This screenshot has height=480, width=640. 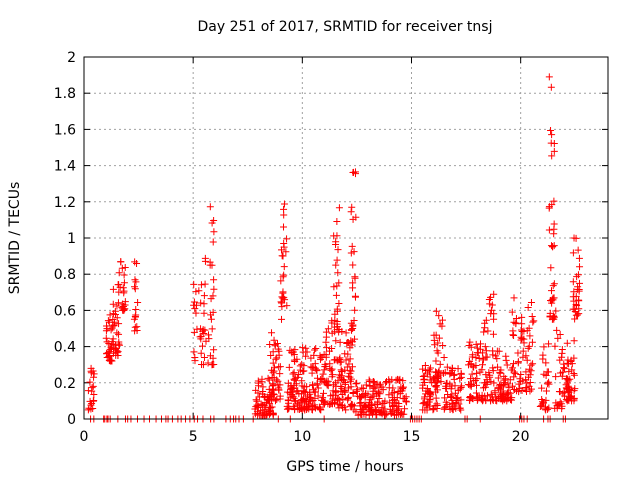 What do you see at coordinates (65, 275) in the screenshot?
I see `y-tick-label: 0.8` at bounding box center [65, 275].